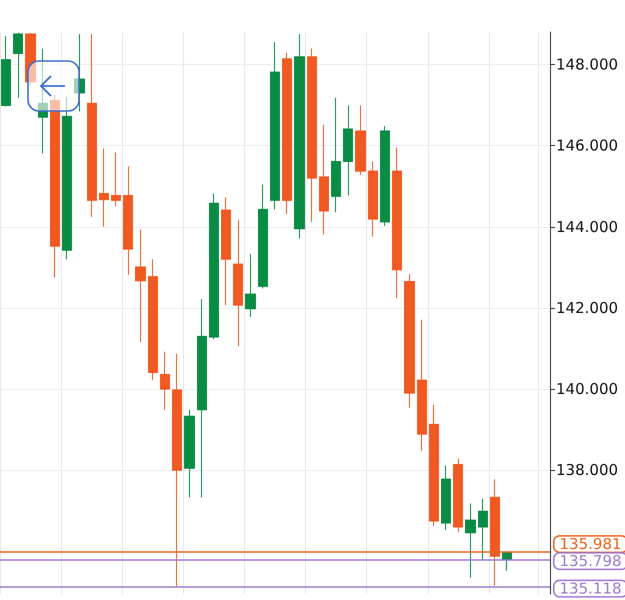  I want to click on y-tick-label: 138.000, so click(587, 470).